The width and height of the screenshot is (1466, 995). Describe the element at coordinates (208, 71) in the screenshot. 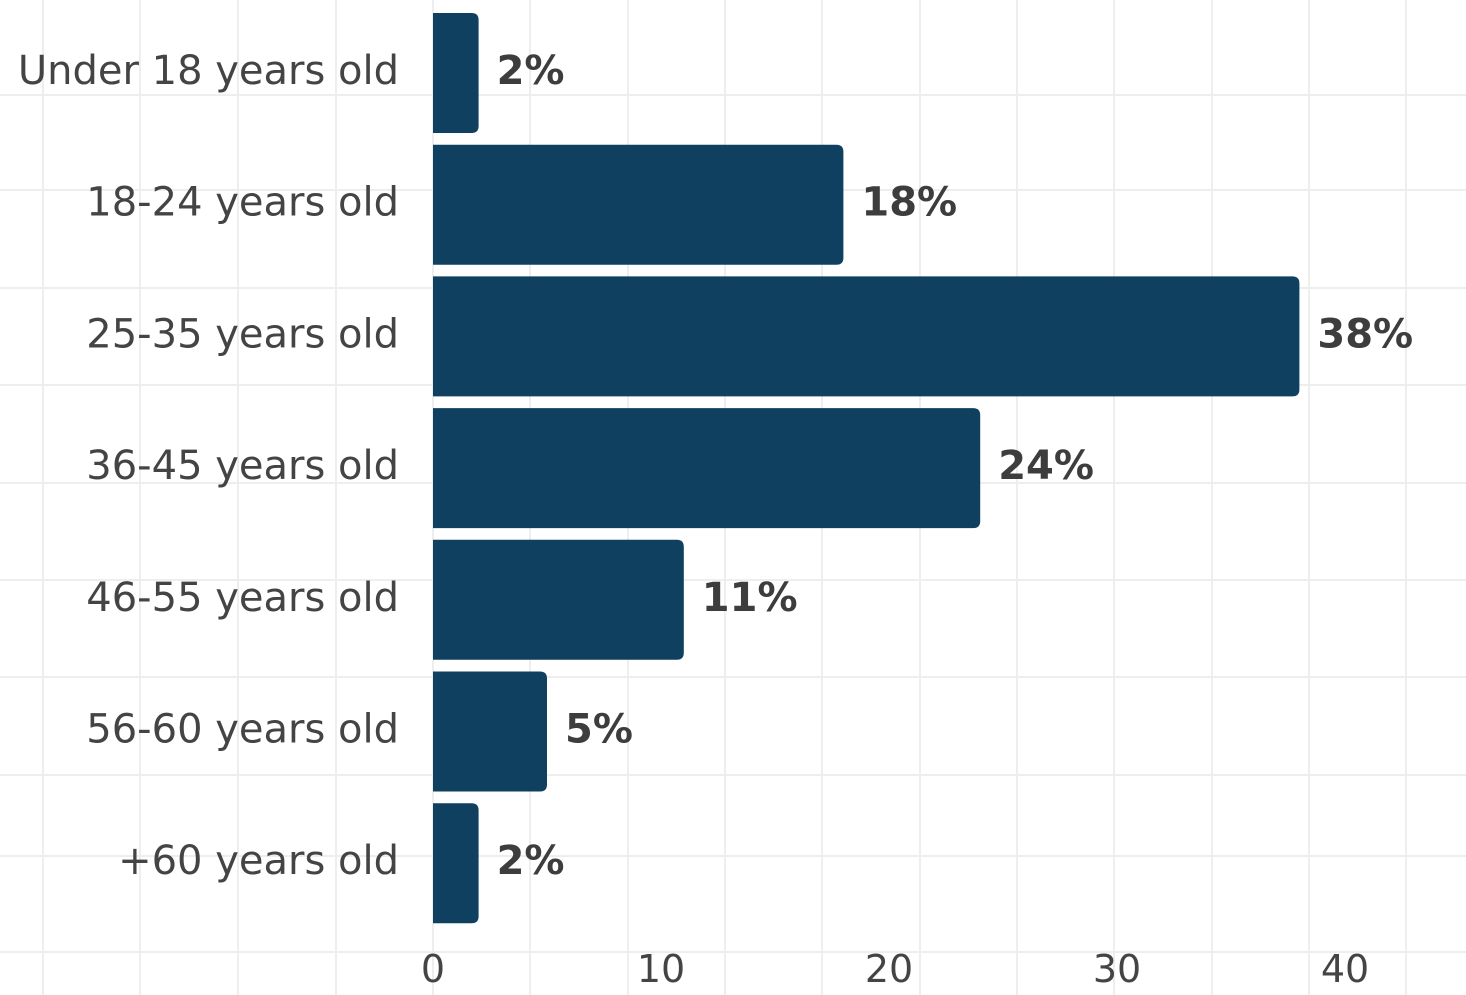

I see `category-label: Under 18 years old` at that location.